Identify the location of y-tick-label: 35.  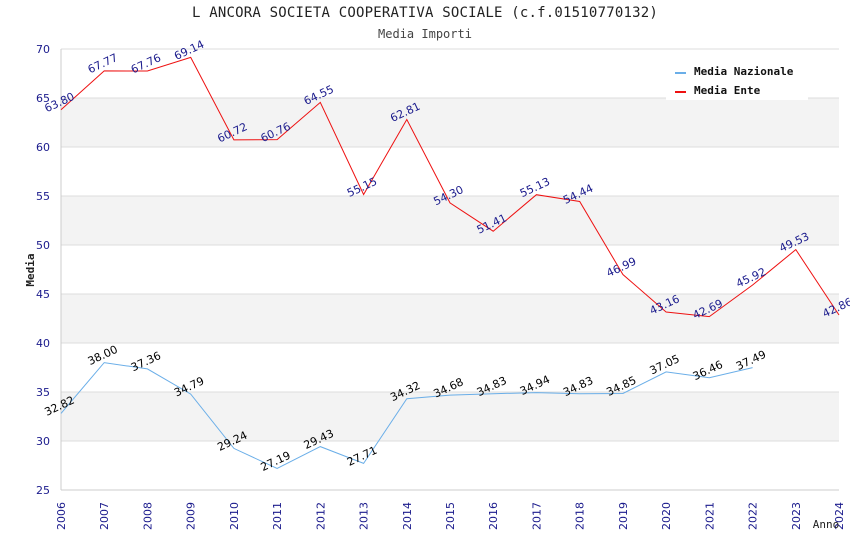
(43, 392).